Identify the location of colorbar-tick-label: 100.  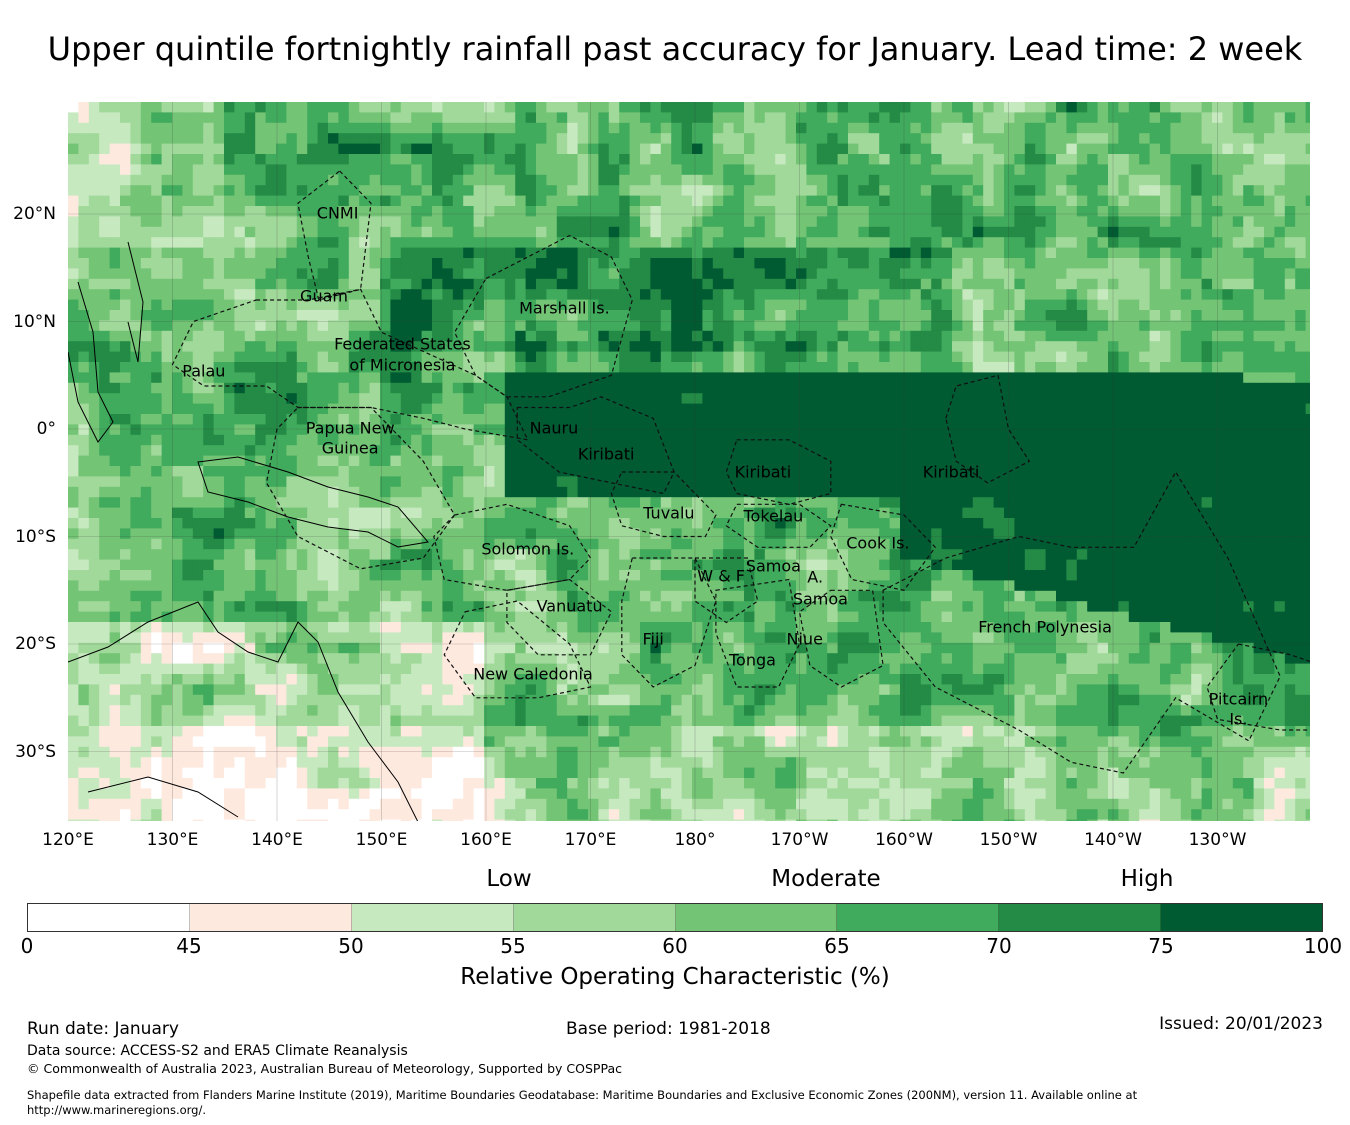
(1323, 946).